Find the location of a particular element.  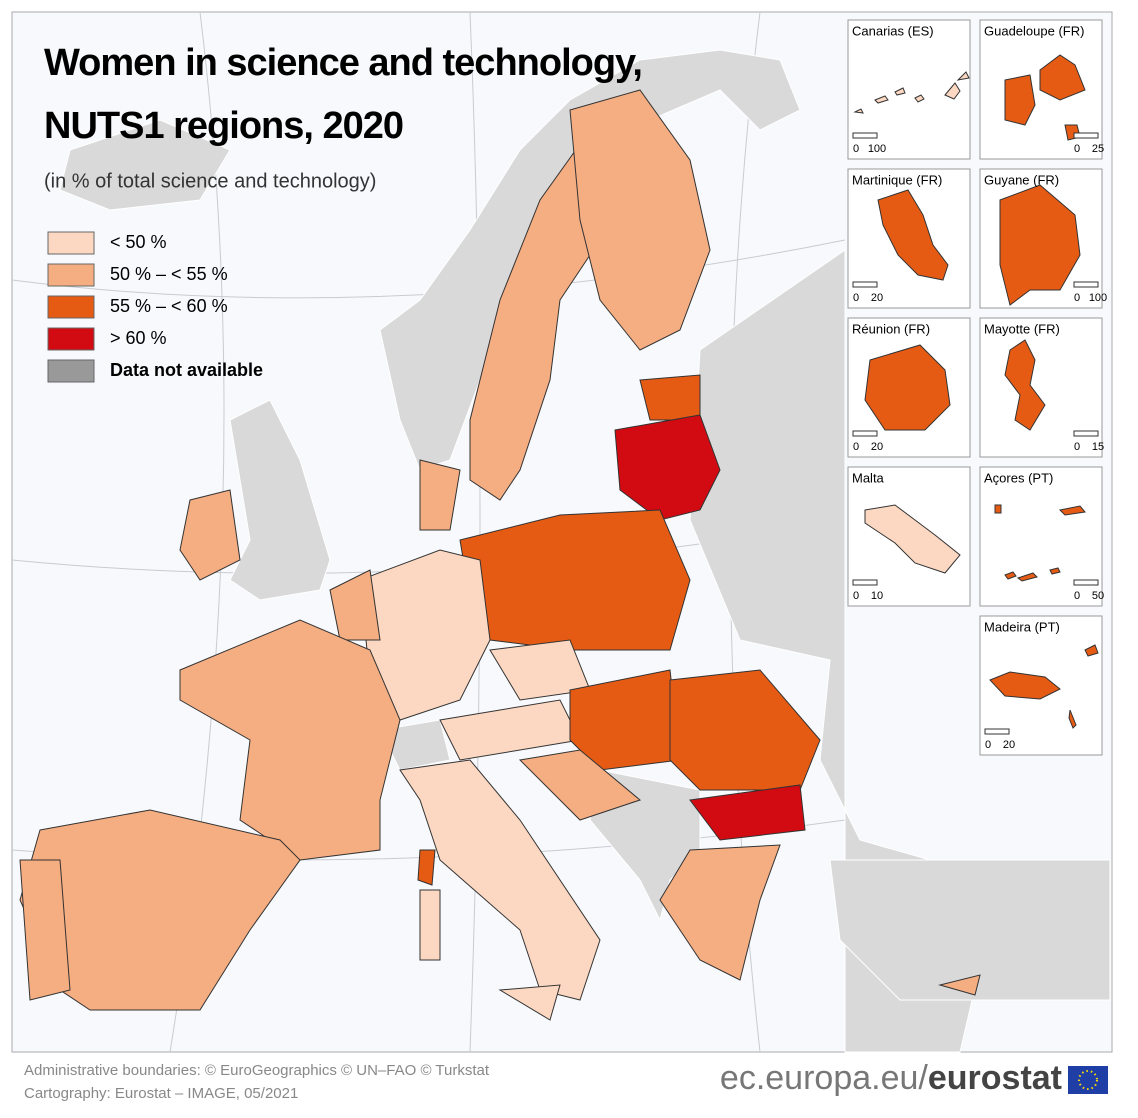

inset: Guyane (FR) 0 100 is located at coordinates (1043, 238).